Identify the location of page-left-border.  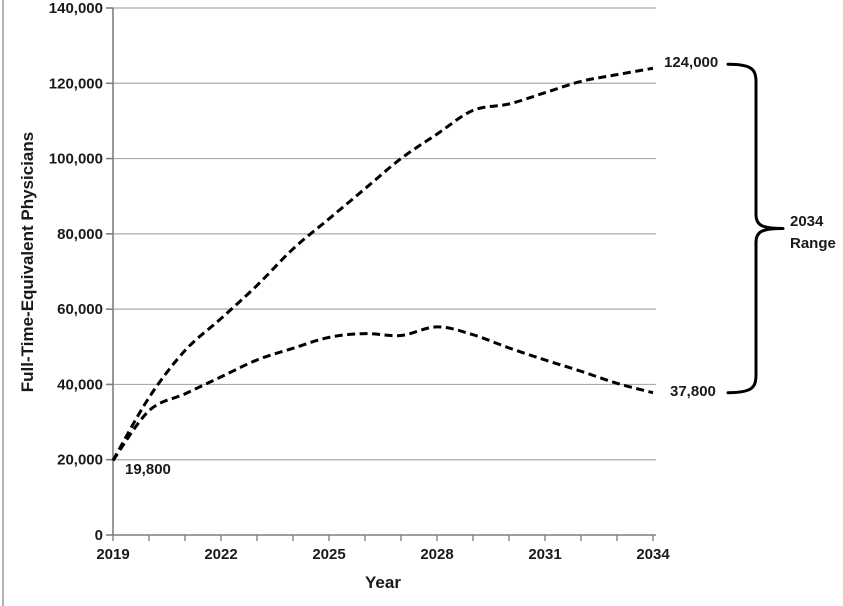
(3, 303).